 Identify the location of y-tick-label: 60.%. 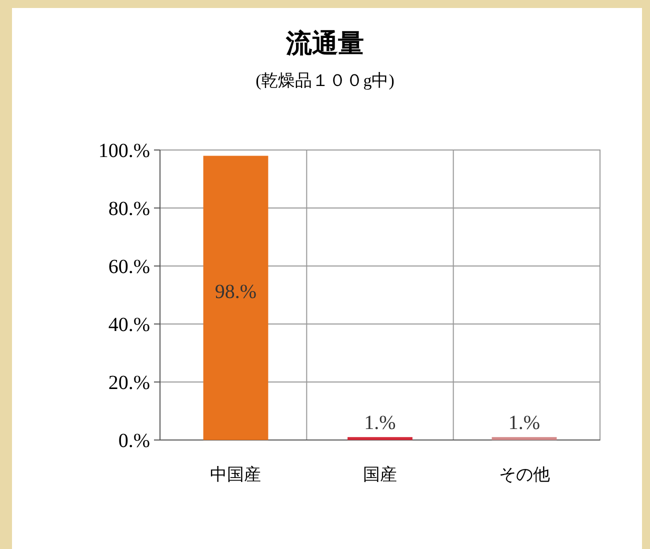
(129, 267).